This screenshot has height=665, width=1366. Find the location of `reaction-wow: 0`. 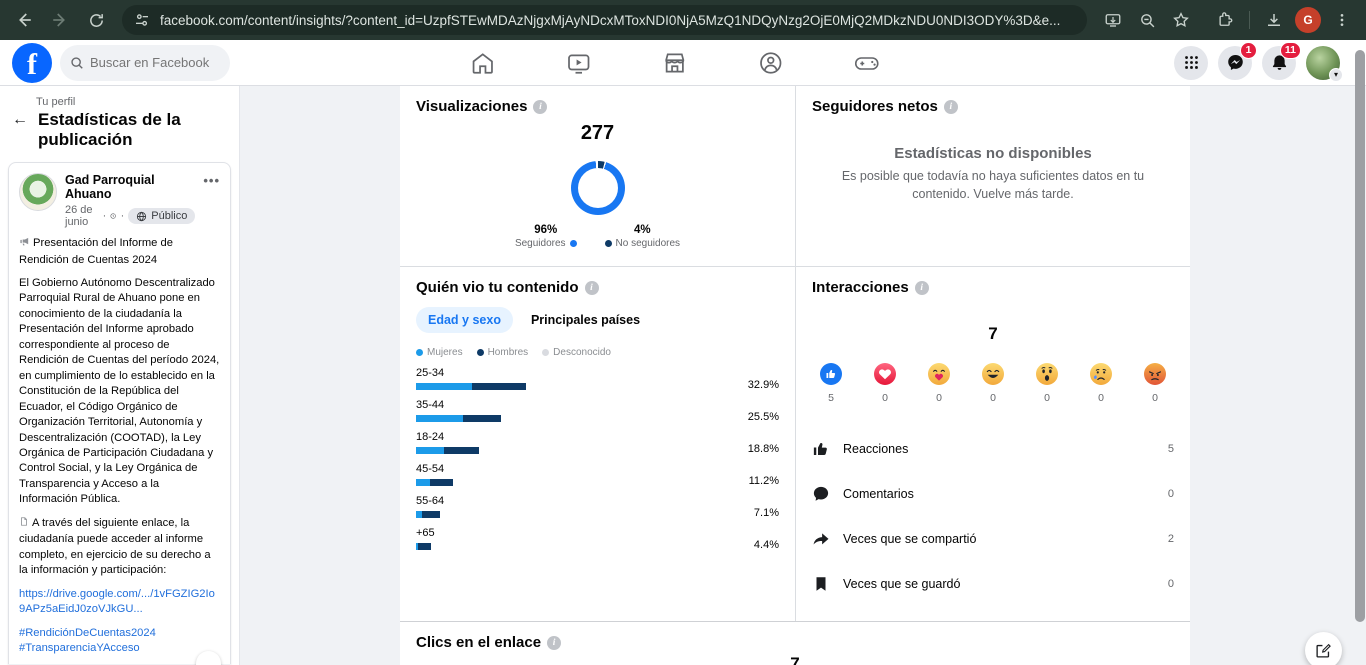

reaction-wow: 0 is located at coordinates (1047, 383).